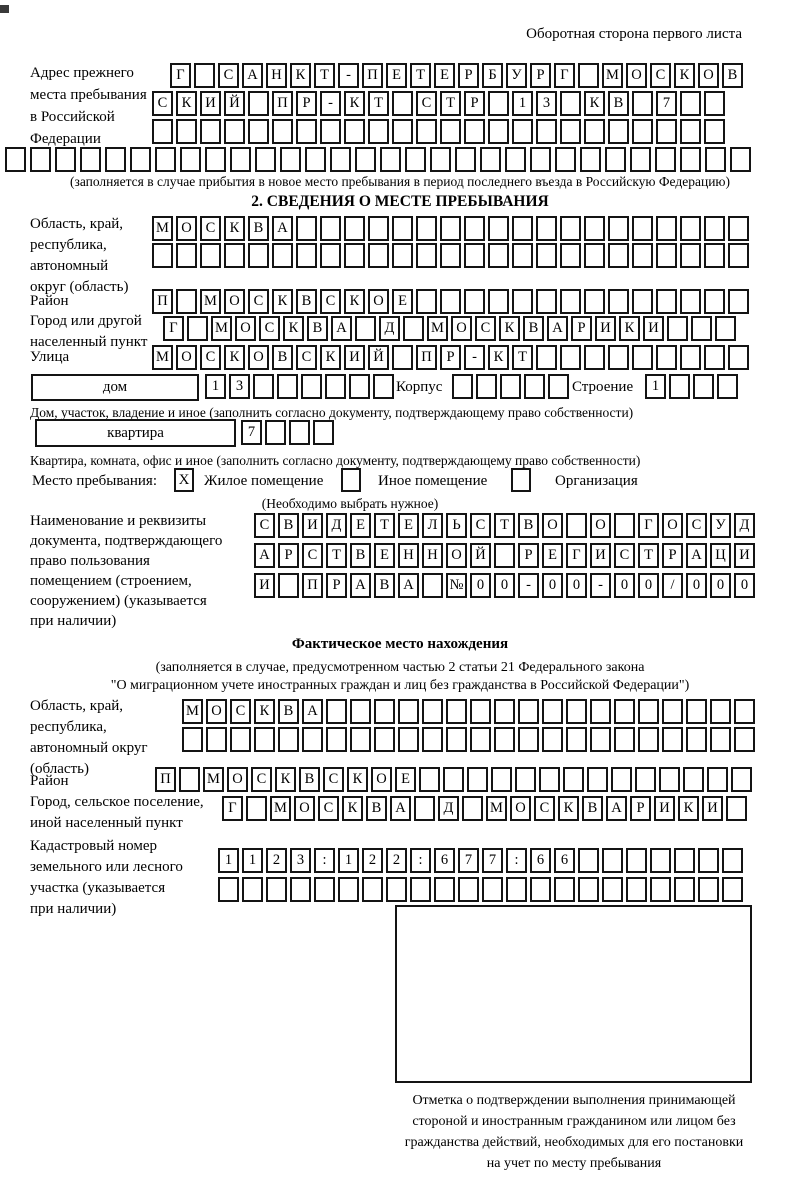 This screenshot has width=800, height=1180. I want to click on char-cell: 1, so click(228, 860).